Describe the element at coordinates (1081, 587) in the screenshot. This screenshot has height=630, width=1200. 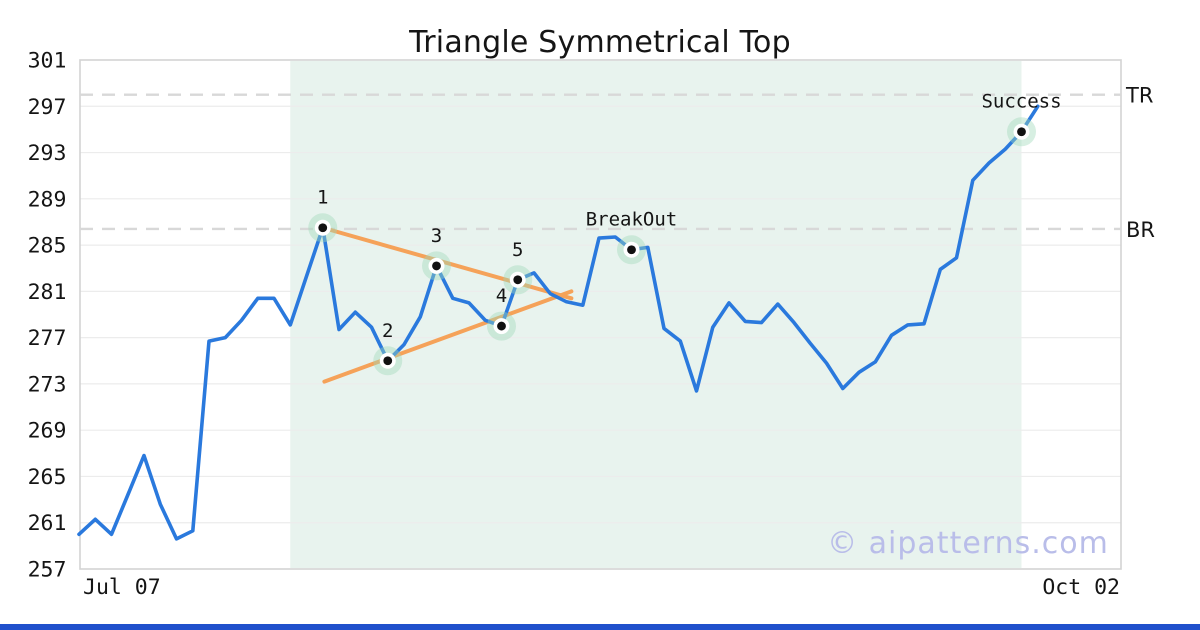
I see `x-tick-label-end: Oct 02` at that location.